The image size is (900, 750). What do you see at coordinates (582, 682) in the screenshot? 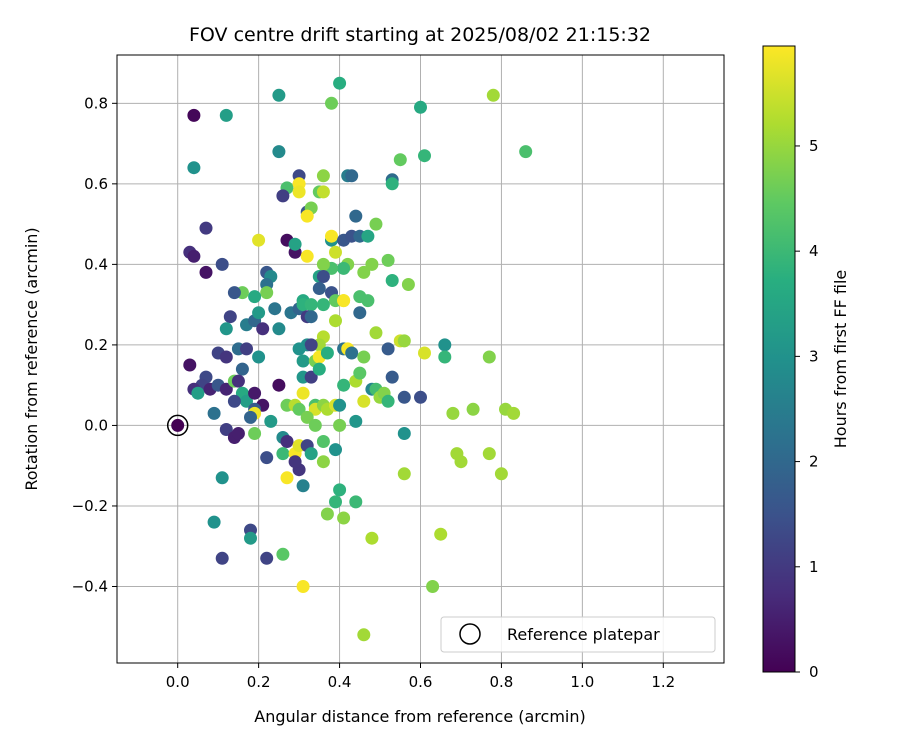
I see `x-tick-label: 1.0` at bounding box center [582, 682].